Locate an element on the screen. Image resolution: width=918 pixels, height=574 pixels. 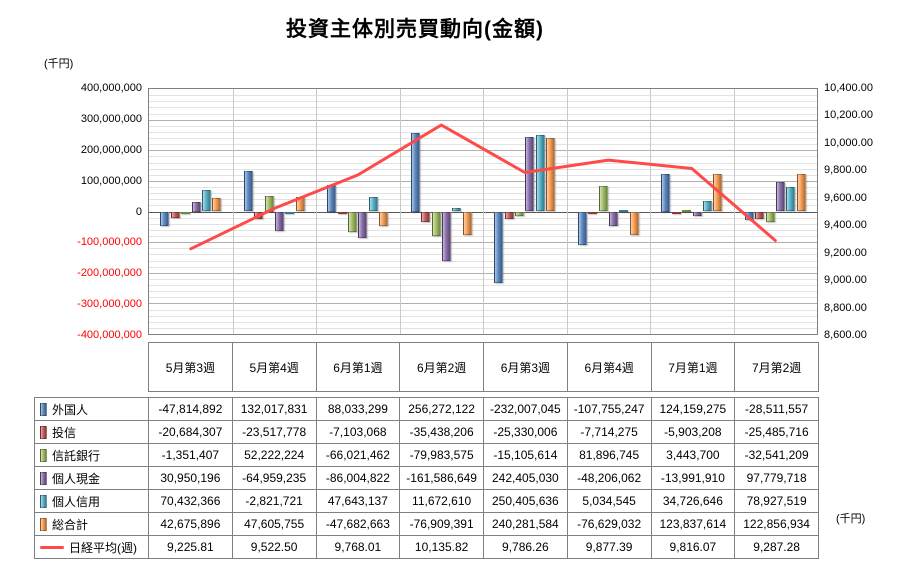
table-value-cell: -2,821,721 is located at coordinates (274, 501).